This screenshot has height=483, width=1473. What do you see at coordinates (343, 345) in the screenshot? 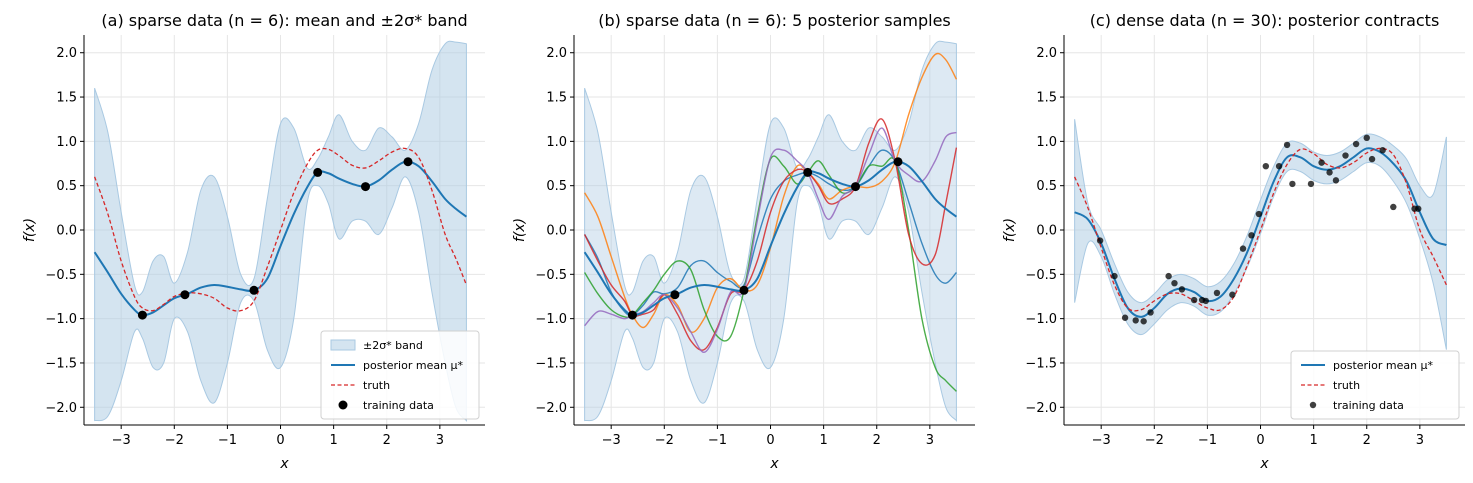
I see `legend-swatch-band` at bounding box center [343, 345].